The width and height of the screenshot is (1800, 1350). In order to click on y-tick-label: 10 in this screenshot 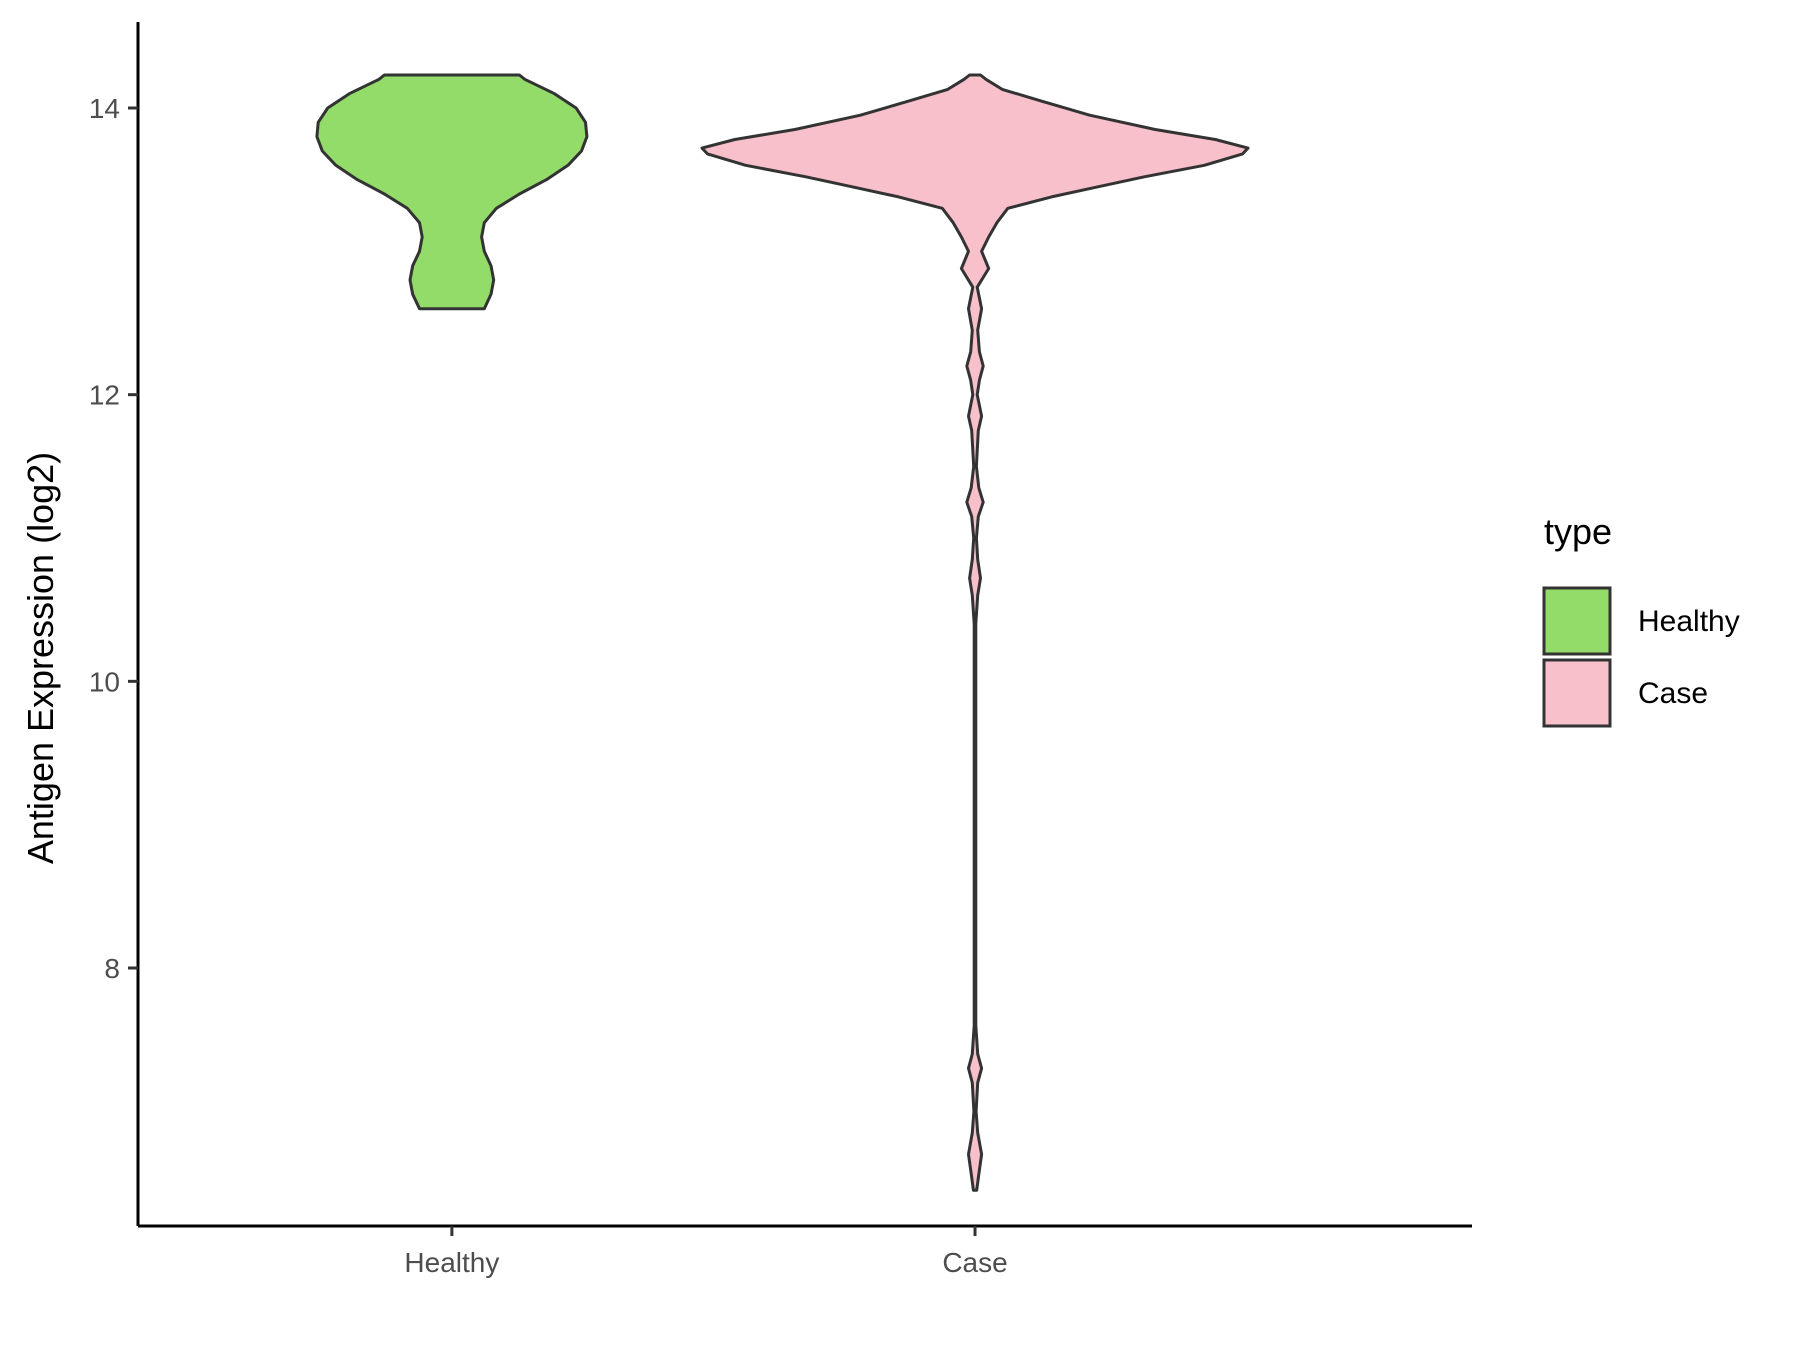, I will do `click(104, 681)`.